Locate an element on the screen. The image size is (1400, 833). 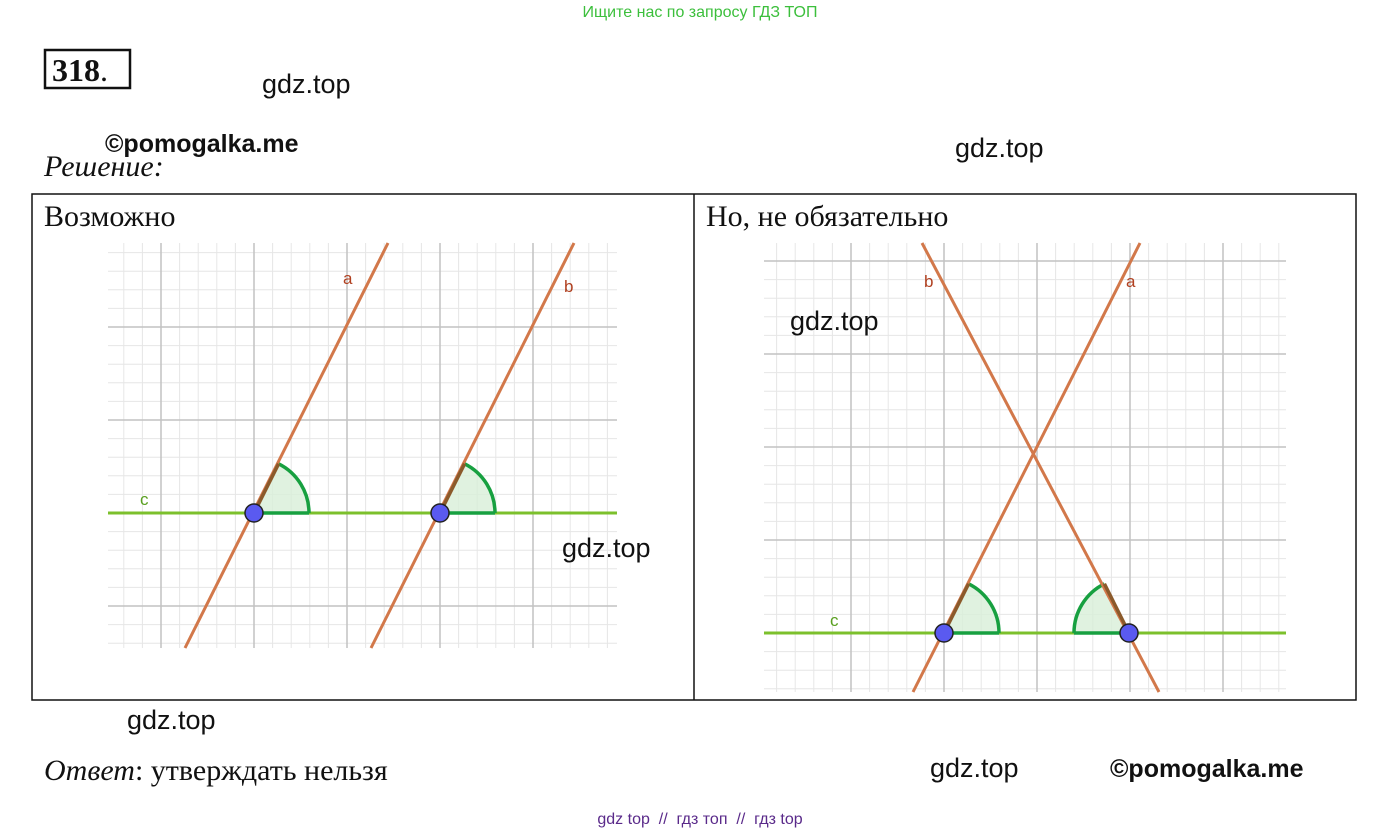
number-box is located at coordinates (87, 69).